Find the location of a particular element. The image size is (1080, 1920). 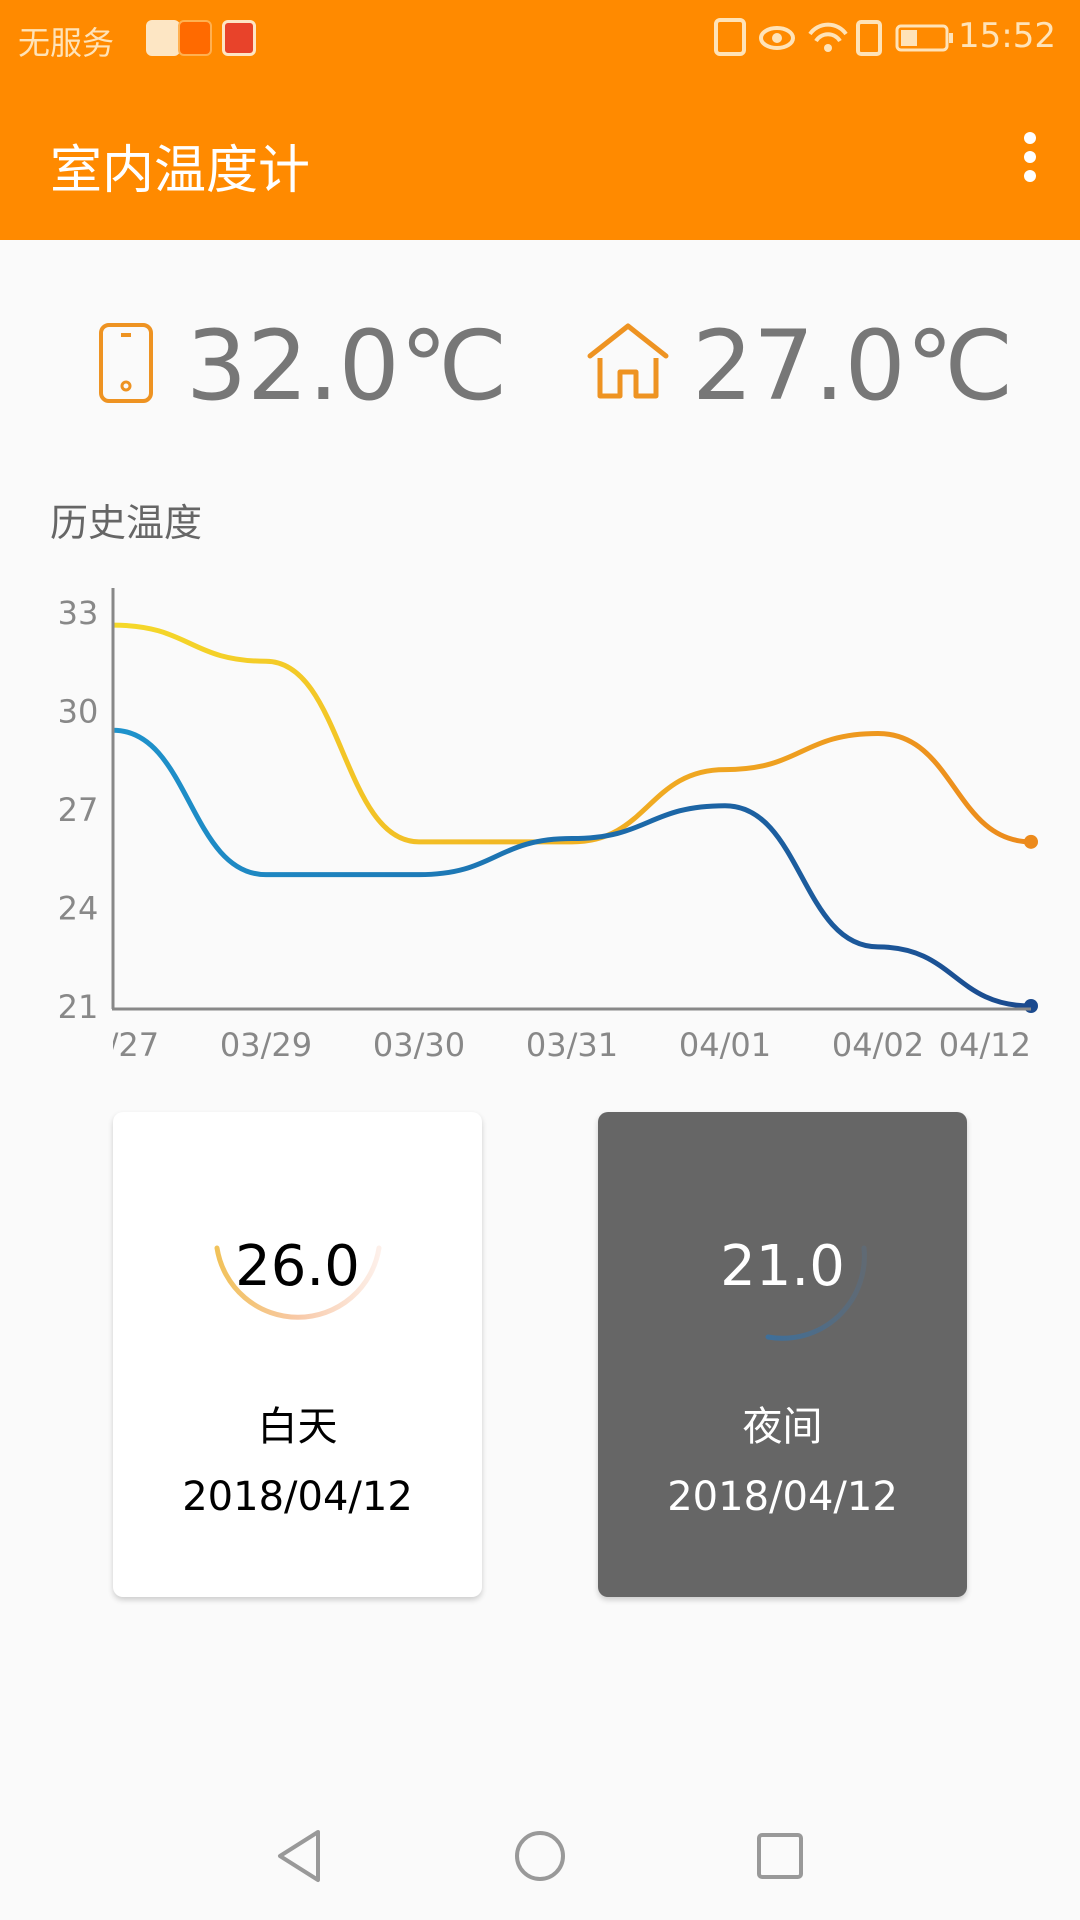

night-last-point-marker is located at coordinates (1031, 1006).